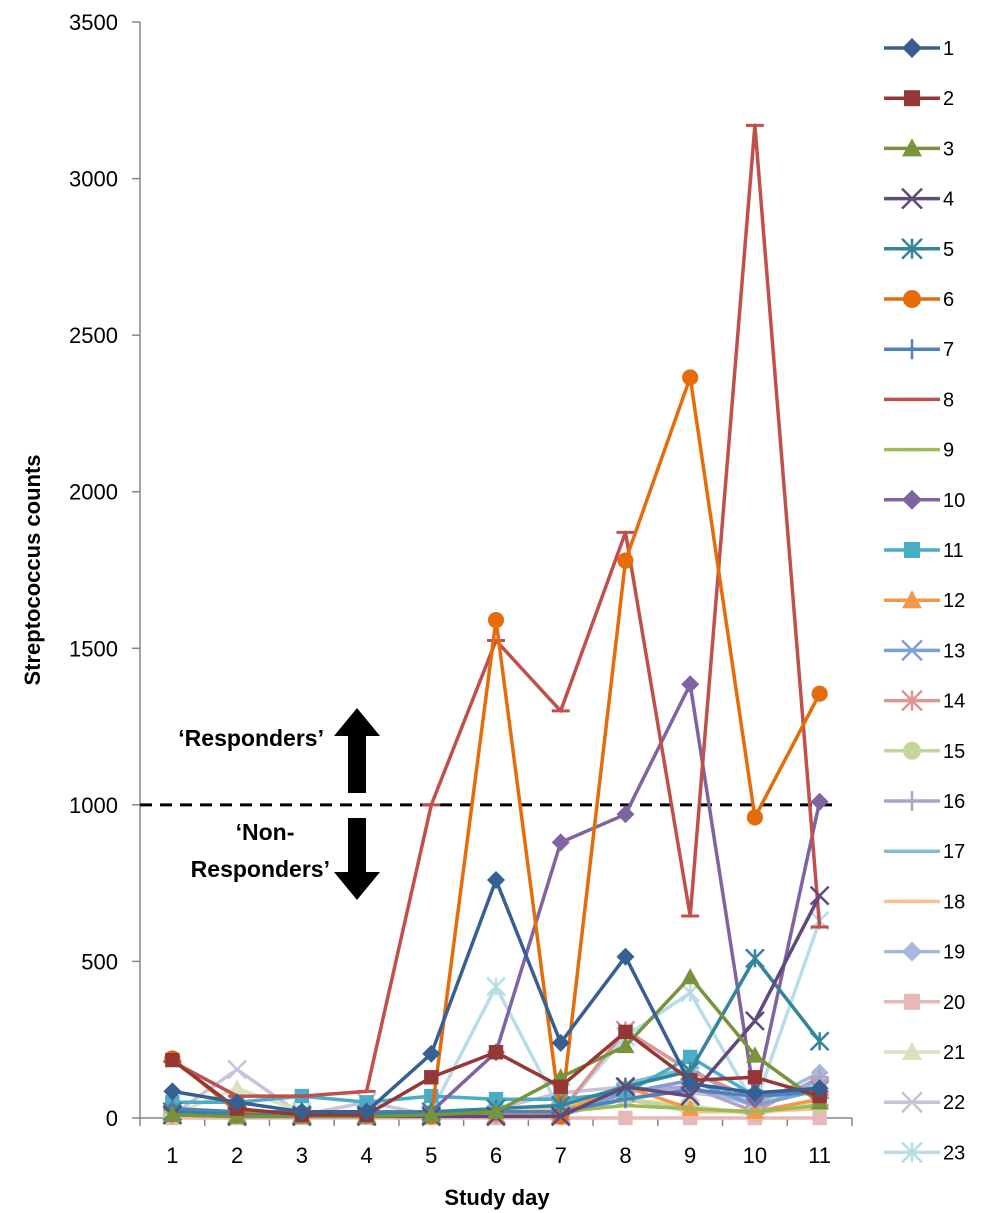  I want to click on legend-label: 18, so click(954, 902).